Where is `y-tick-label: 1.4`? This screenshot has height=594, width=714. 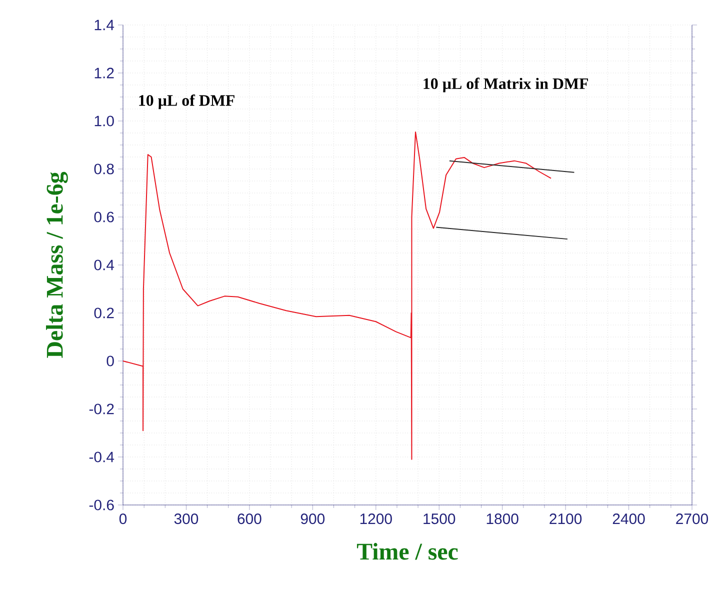
y-tick-label: 1.4 is located at coordinates (104, 25).